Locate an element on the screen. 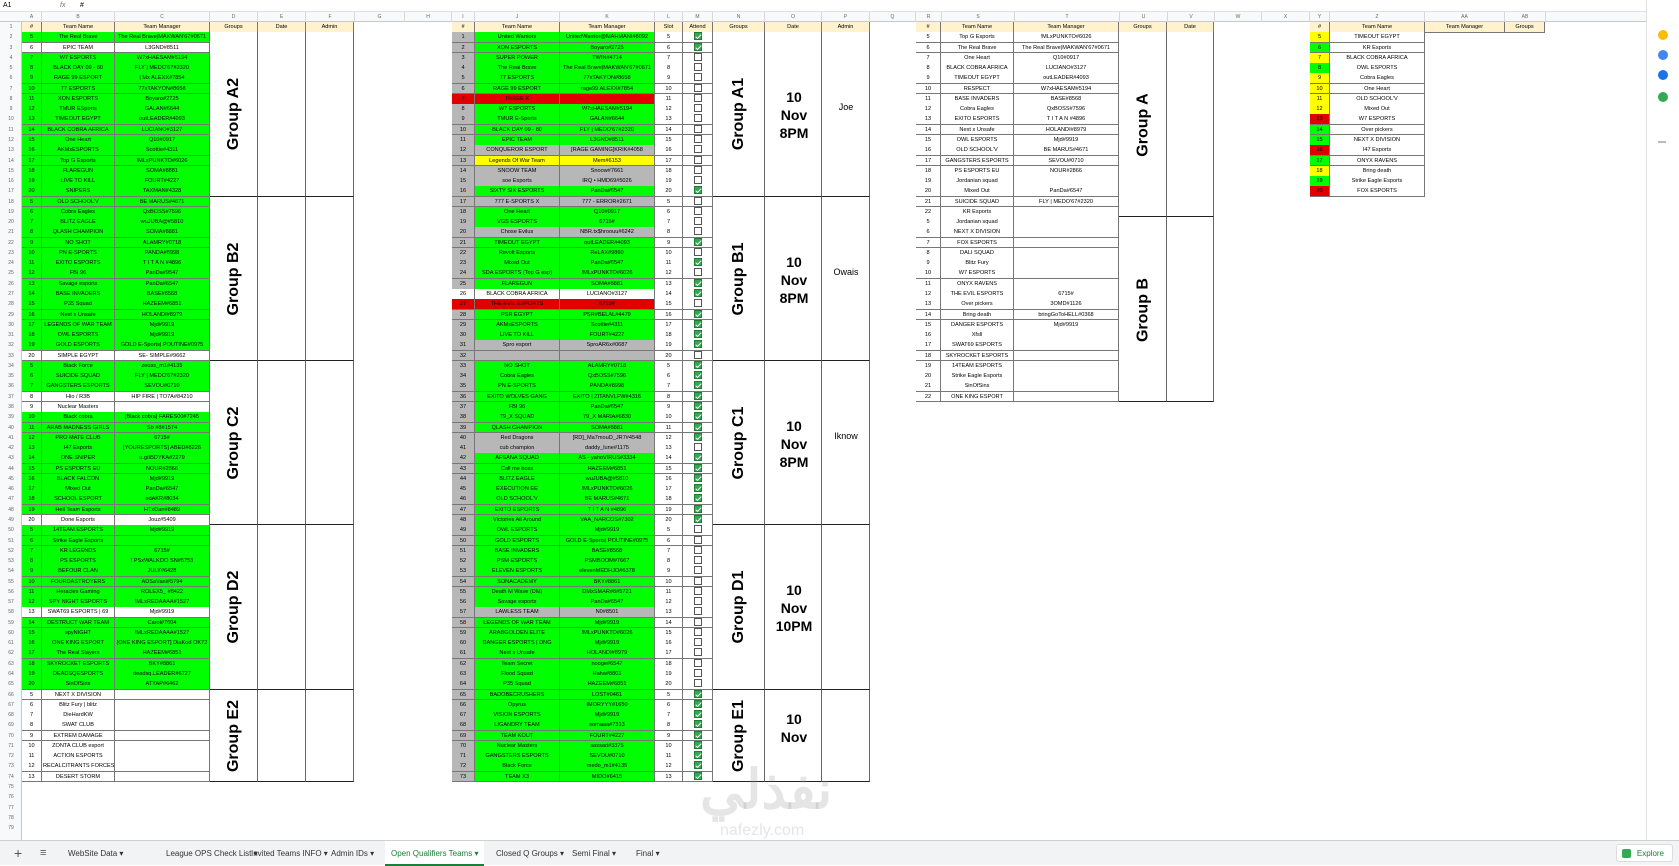 The height and width of the screenshot is (866, 1679). right-header-cell: Groups is located at coordinates (1143, 27).